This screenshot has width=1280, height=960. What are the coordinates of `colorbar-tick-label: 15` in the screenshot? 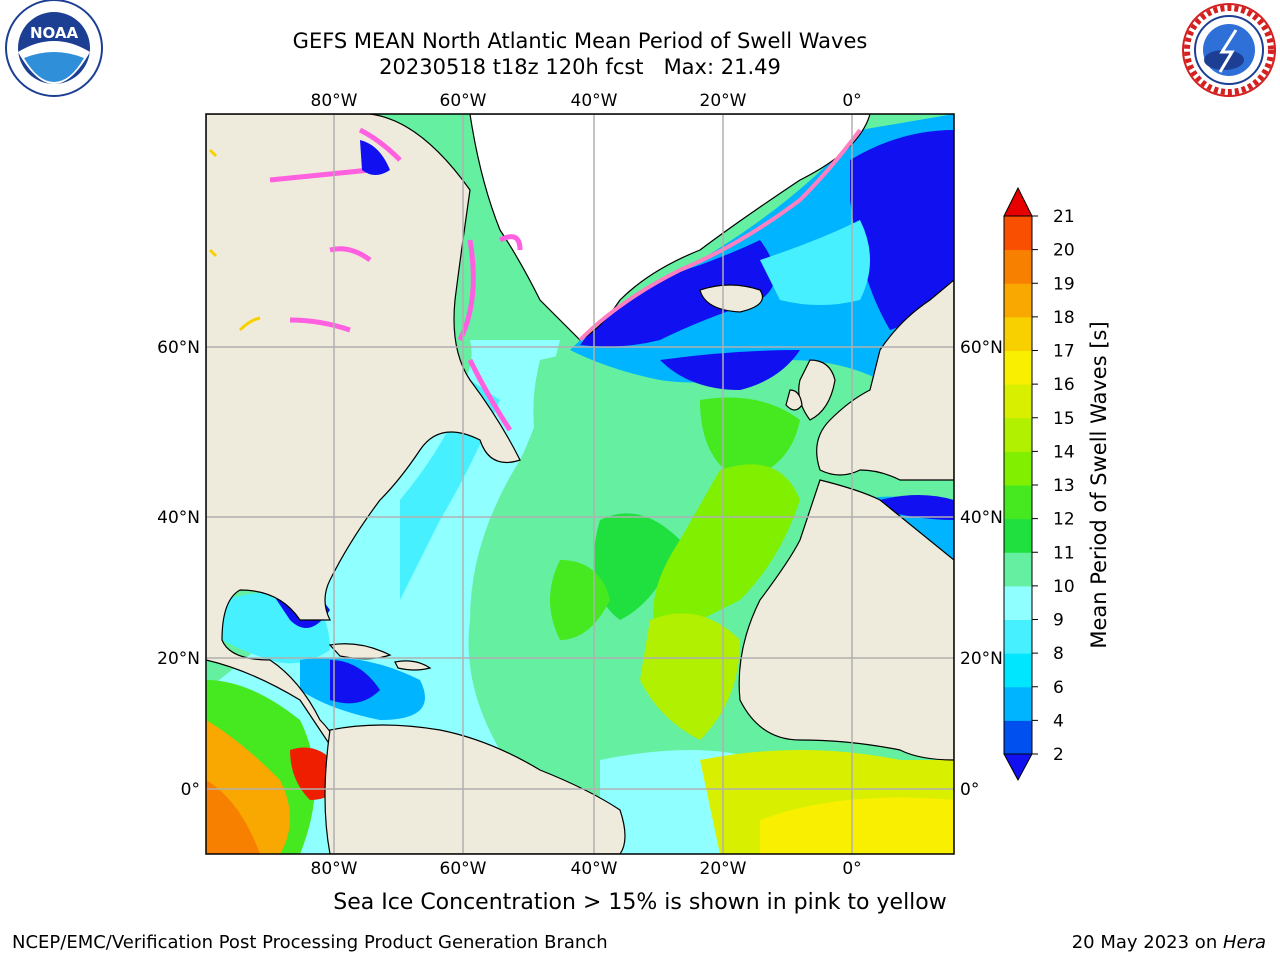 It's located at (1064, 419).